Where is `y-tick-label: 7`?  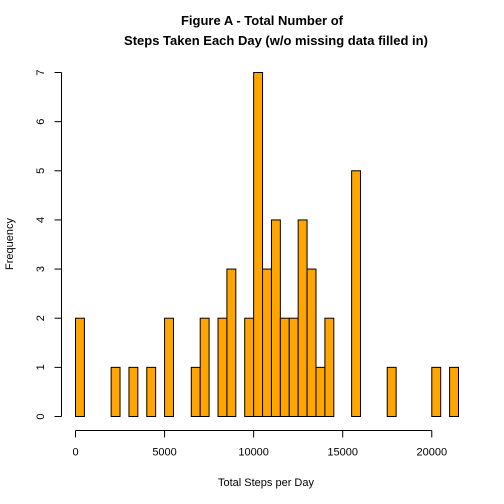
y-tick-label: 7 is located at coordinates (41, 72).